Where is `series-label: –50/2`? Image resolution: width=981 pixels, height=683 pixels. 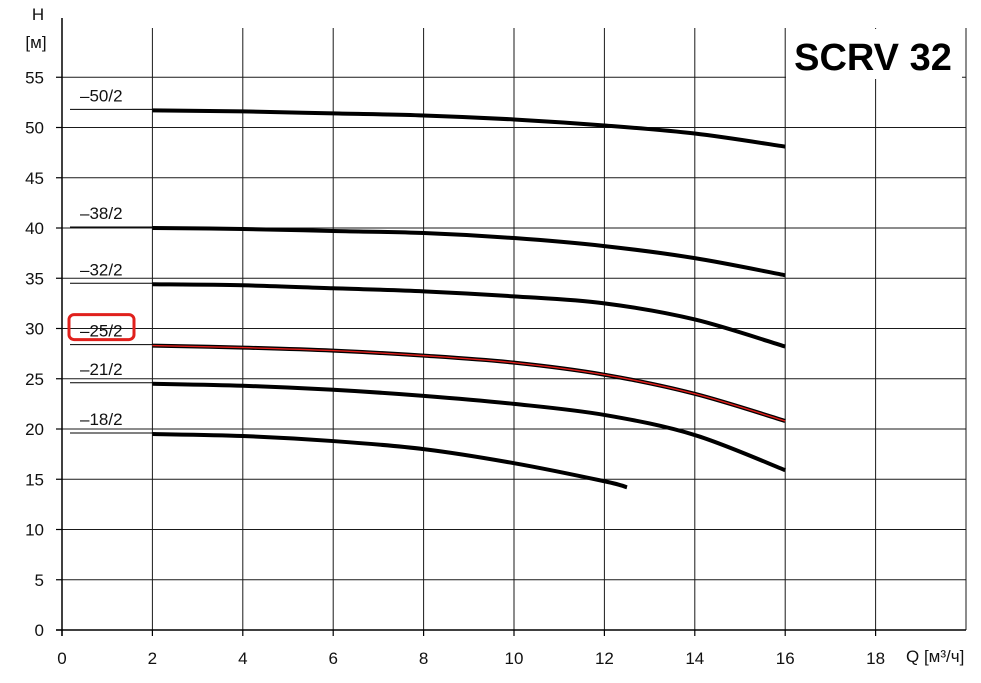 series-label: –50/2 is located at coordinates (101, 95).